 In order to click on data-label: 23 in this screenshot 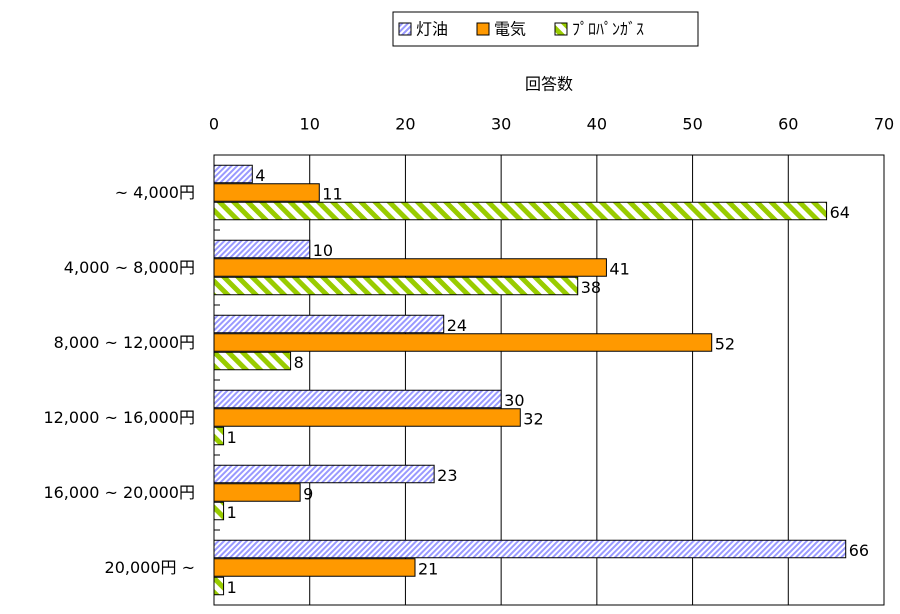, I will do `click(447, 475)`.